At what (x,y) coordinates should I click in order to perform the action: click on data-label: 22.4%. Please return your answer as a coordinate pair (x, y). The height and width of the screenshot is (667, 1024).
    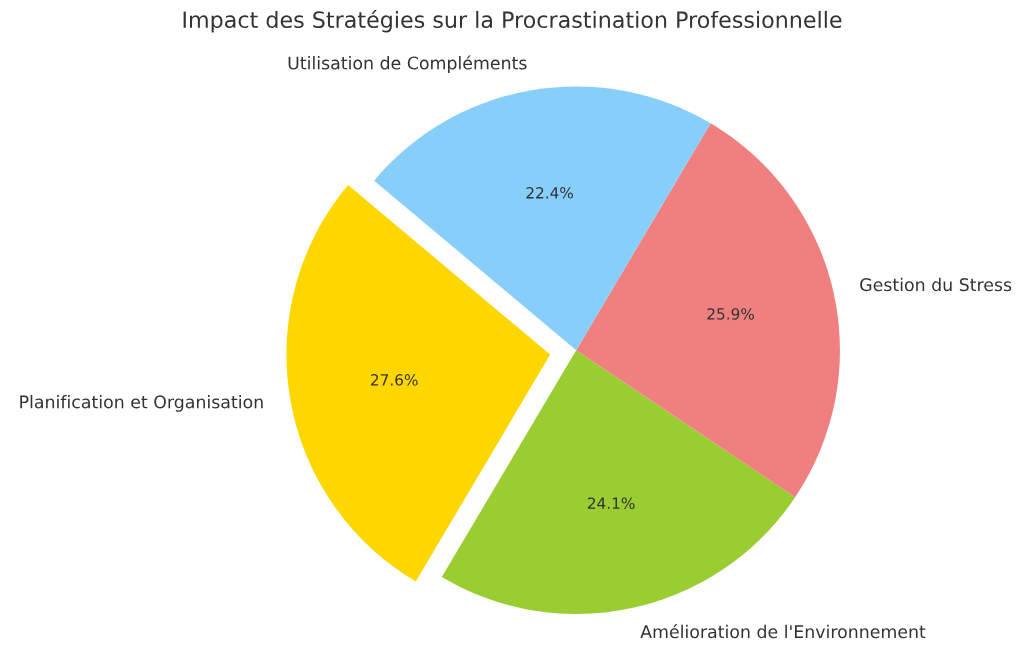
    Looking at the image, I should click on (550, 193).